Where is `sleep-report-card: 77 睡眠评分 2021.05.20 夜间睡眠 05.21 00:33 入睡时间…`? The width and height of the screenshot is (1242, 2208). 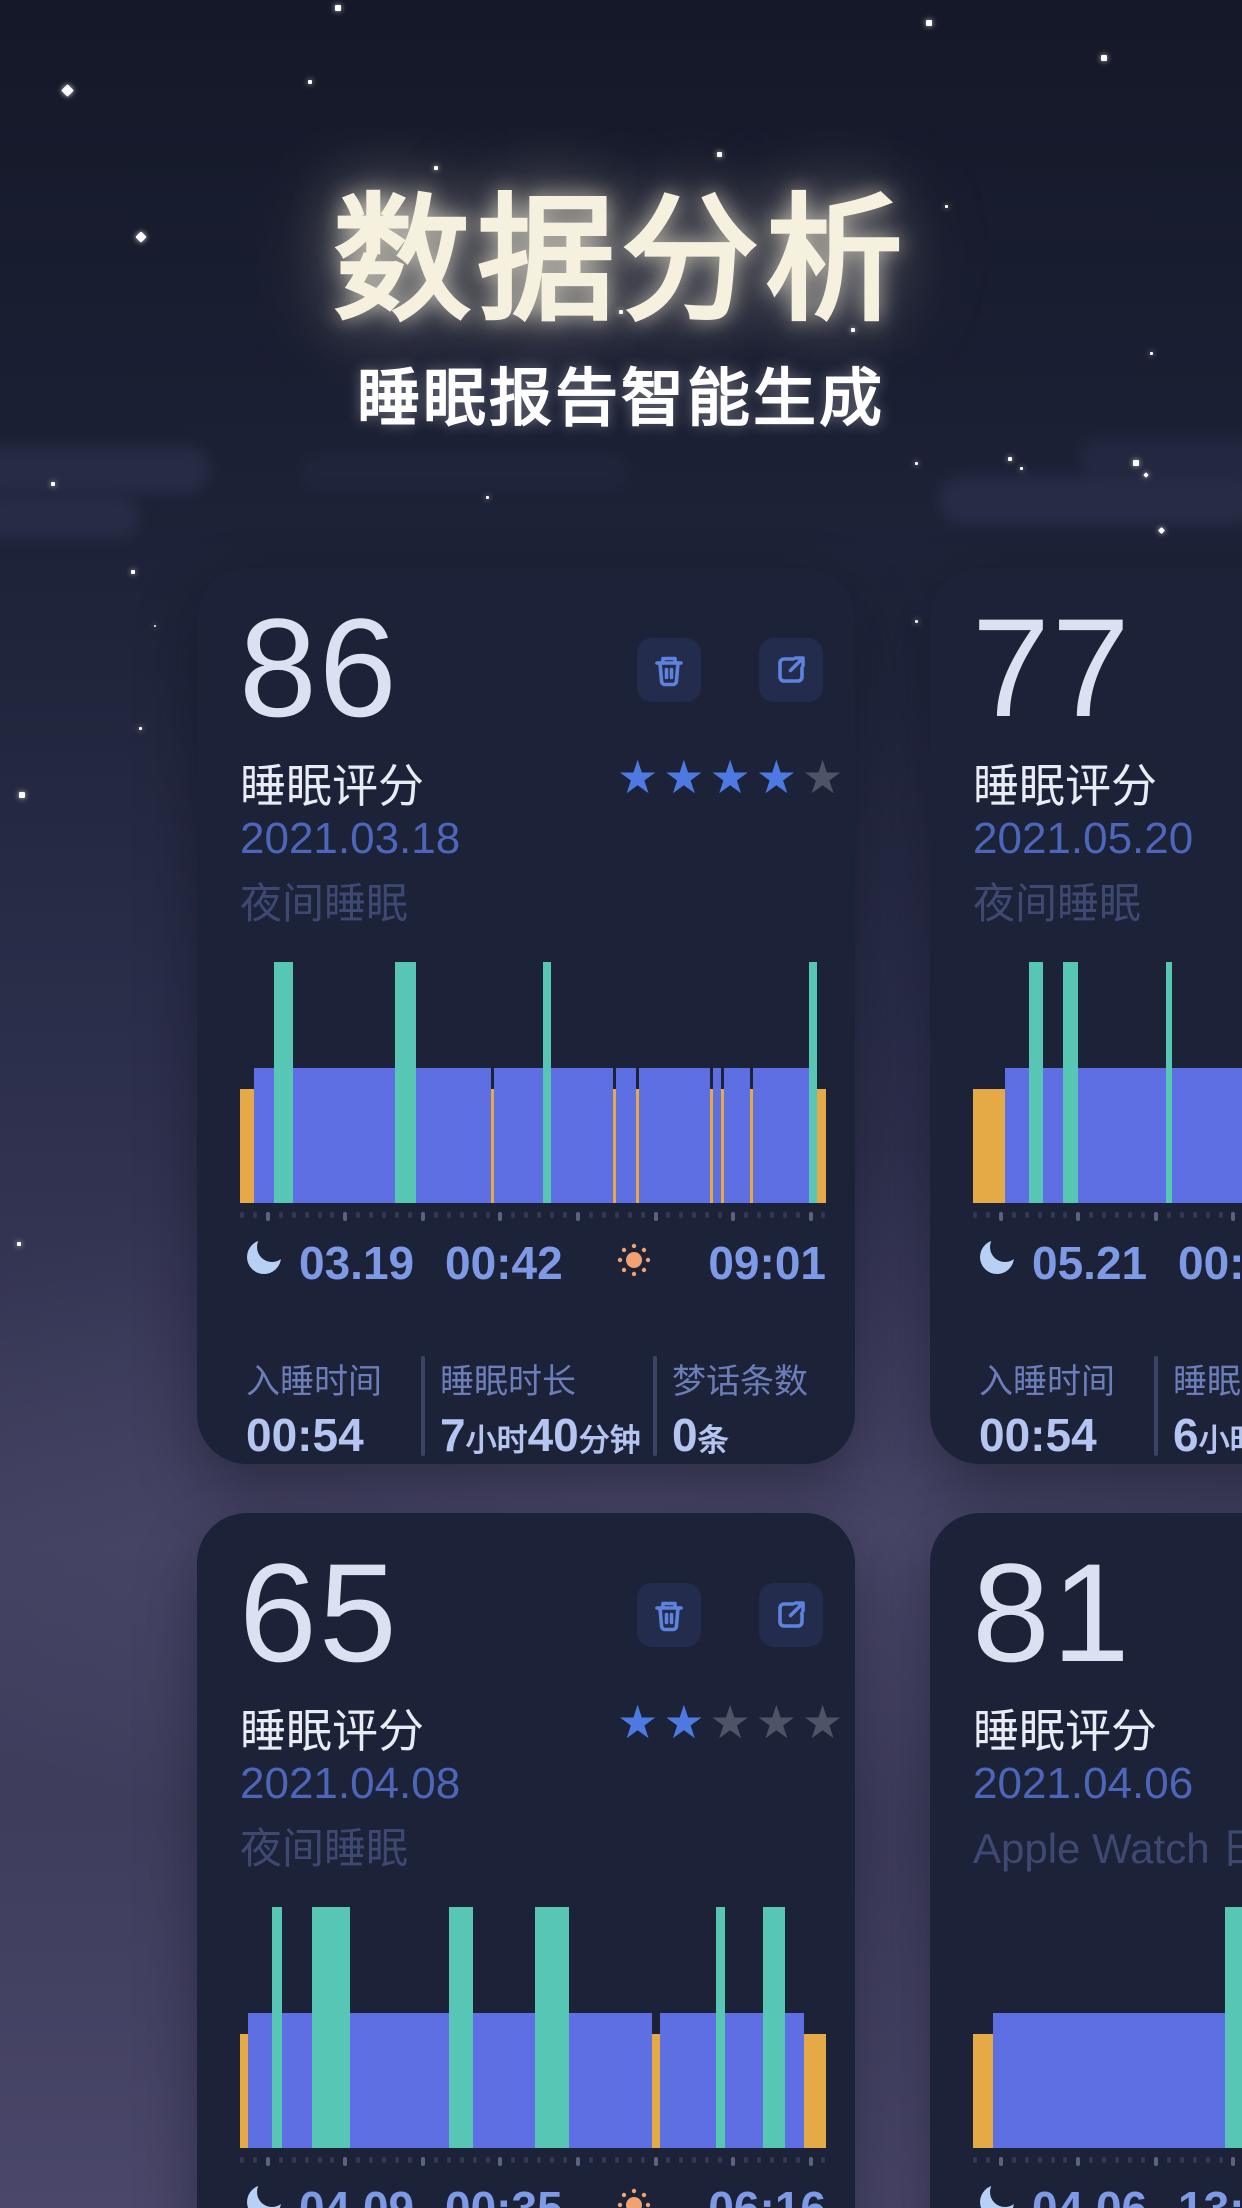 sleep-report-card: 77 睡眠评分 2021.05.20 夜间睡眠 05.21 00:33 入睡时间… is located at coordinates (1086, 1016).